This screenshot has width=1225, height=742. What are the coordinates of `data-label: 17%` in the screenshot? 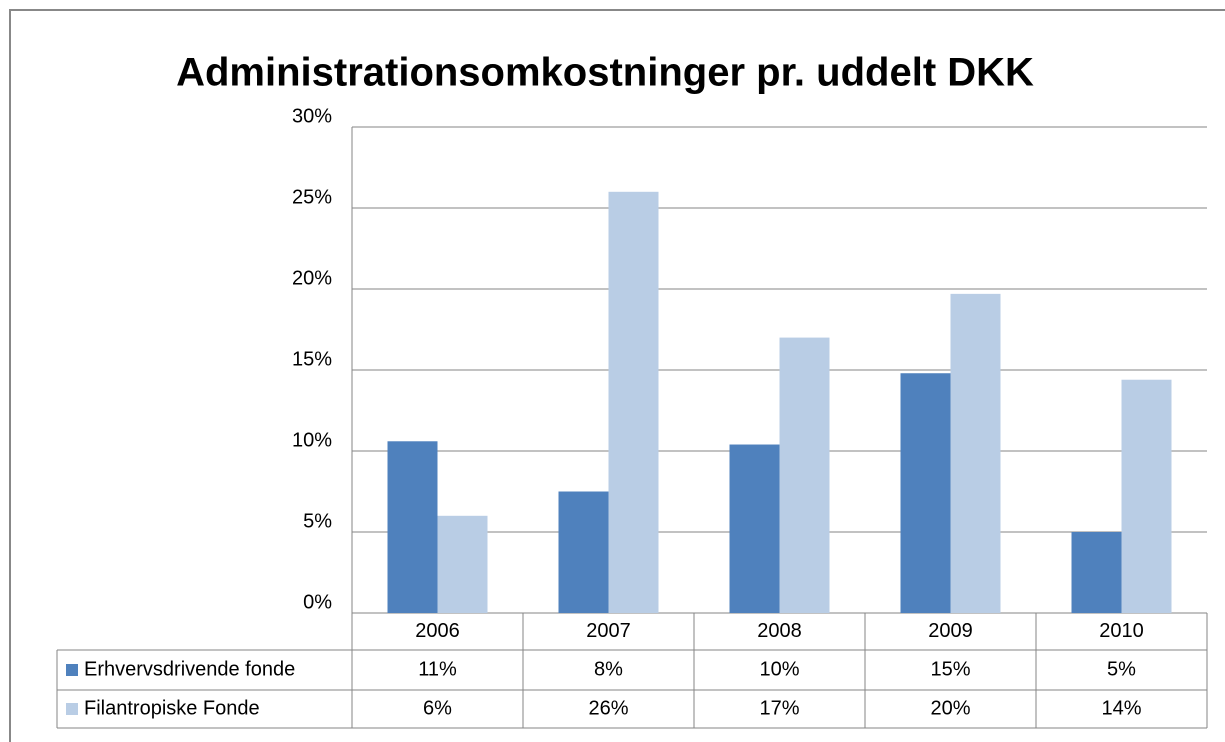 It's located at (779, 708).